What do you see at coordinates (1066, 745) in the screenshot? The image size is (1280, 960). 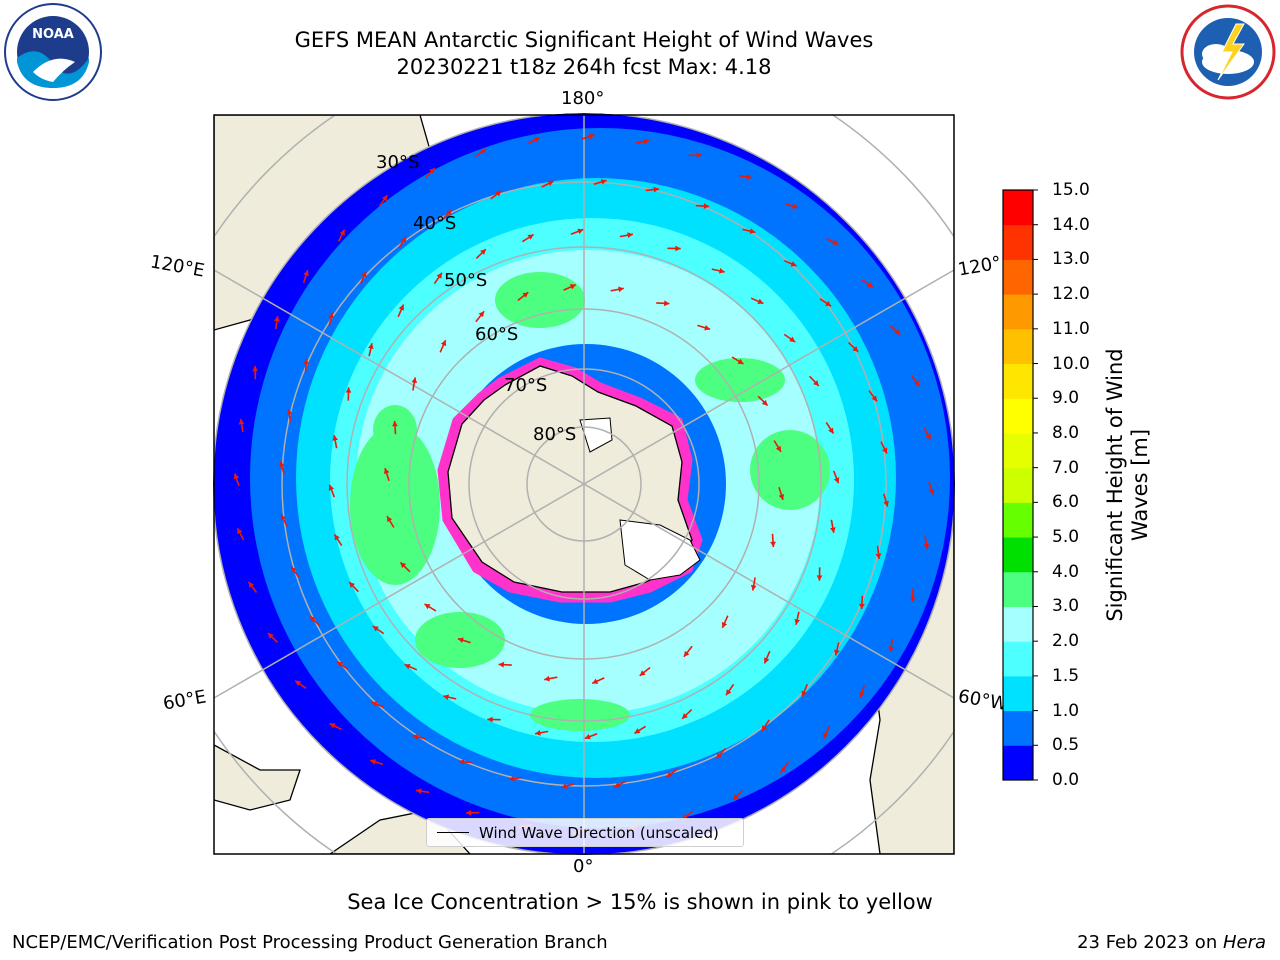 I see `colorbar-tick-label: 0.5` at bounding box center [1066, 745].